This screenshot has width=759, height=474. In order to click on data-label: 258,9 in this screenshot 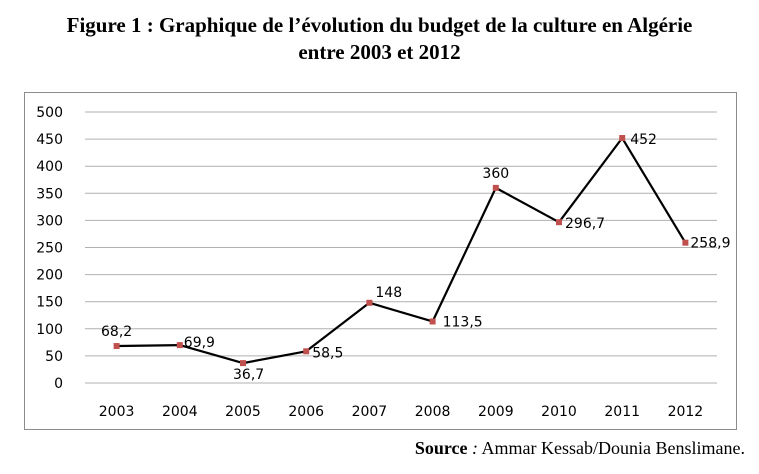, I will do `click(710, 244)`.